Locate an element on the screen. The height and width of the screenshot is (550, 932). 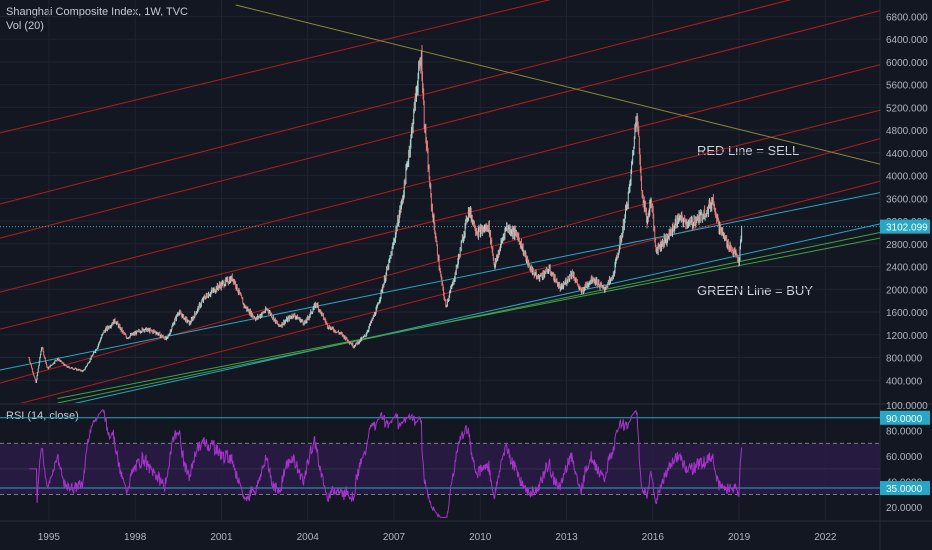
price-tick-label: 5600.000 is located at coordinates (907, 86).